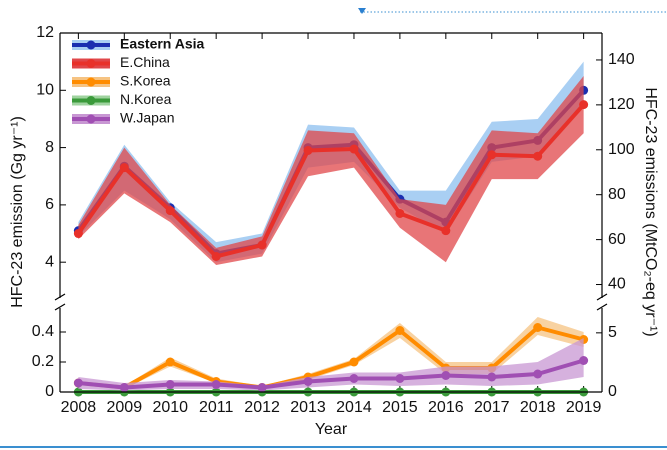 This screenshot has height=450, width=667. I want to click on legend-label: S.Korea, so click(145, 81).